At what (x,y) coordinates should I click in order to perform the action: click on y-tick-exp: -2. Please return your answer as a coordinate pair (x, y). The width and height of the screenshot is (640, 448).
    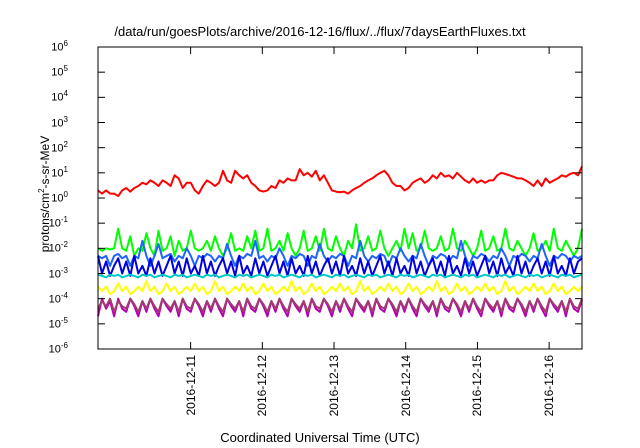
    Looking at the image, I should click on (64, 245).